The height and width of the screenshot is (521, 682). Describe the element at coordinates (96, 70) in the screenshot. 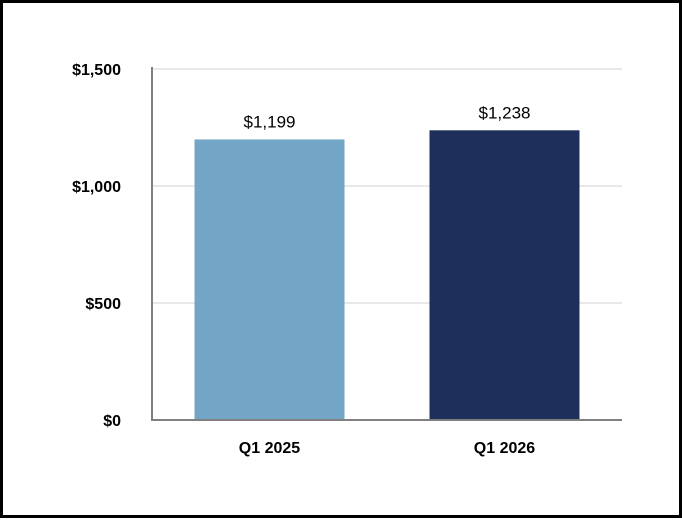

I see `y-tick-label: $1,500` at that location.